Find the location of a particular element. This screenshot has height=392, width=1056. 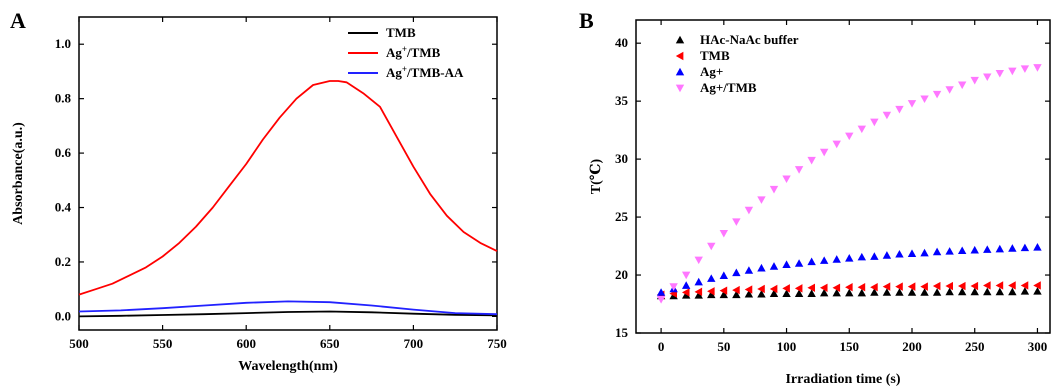

x-tick-label: 600 is located at coordinates (246, 343).